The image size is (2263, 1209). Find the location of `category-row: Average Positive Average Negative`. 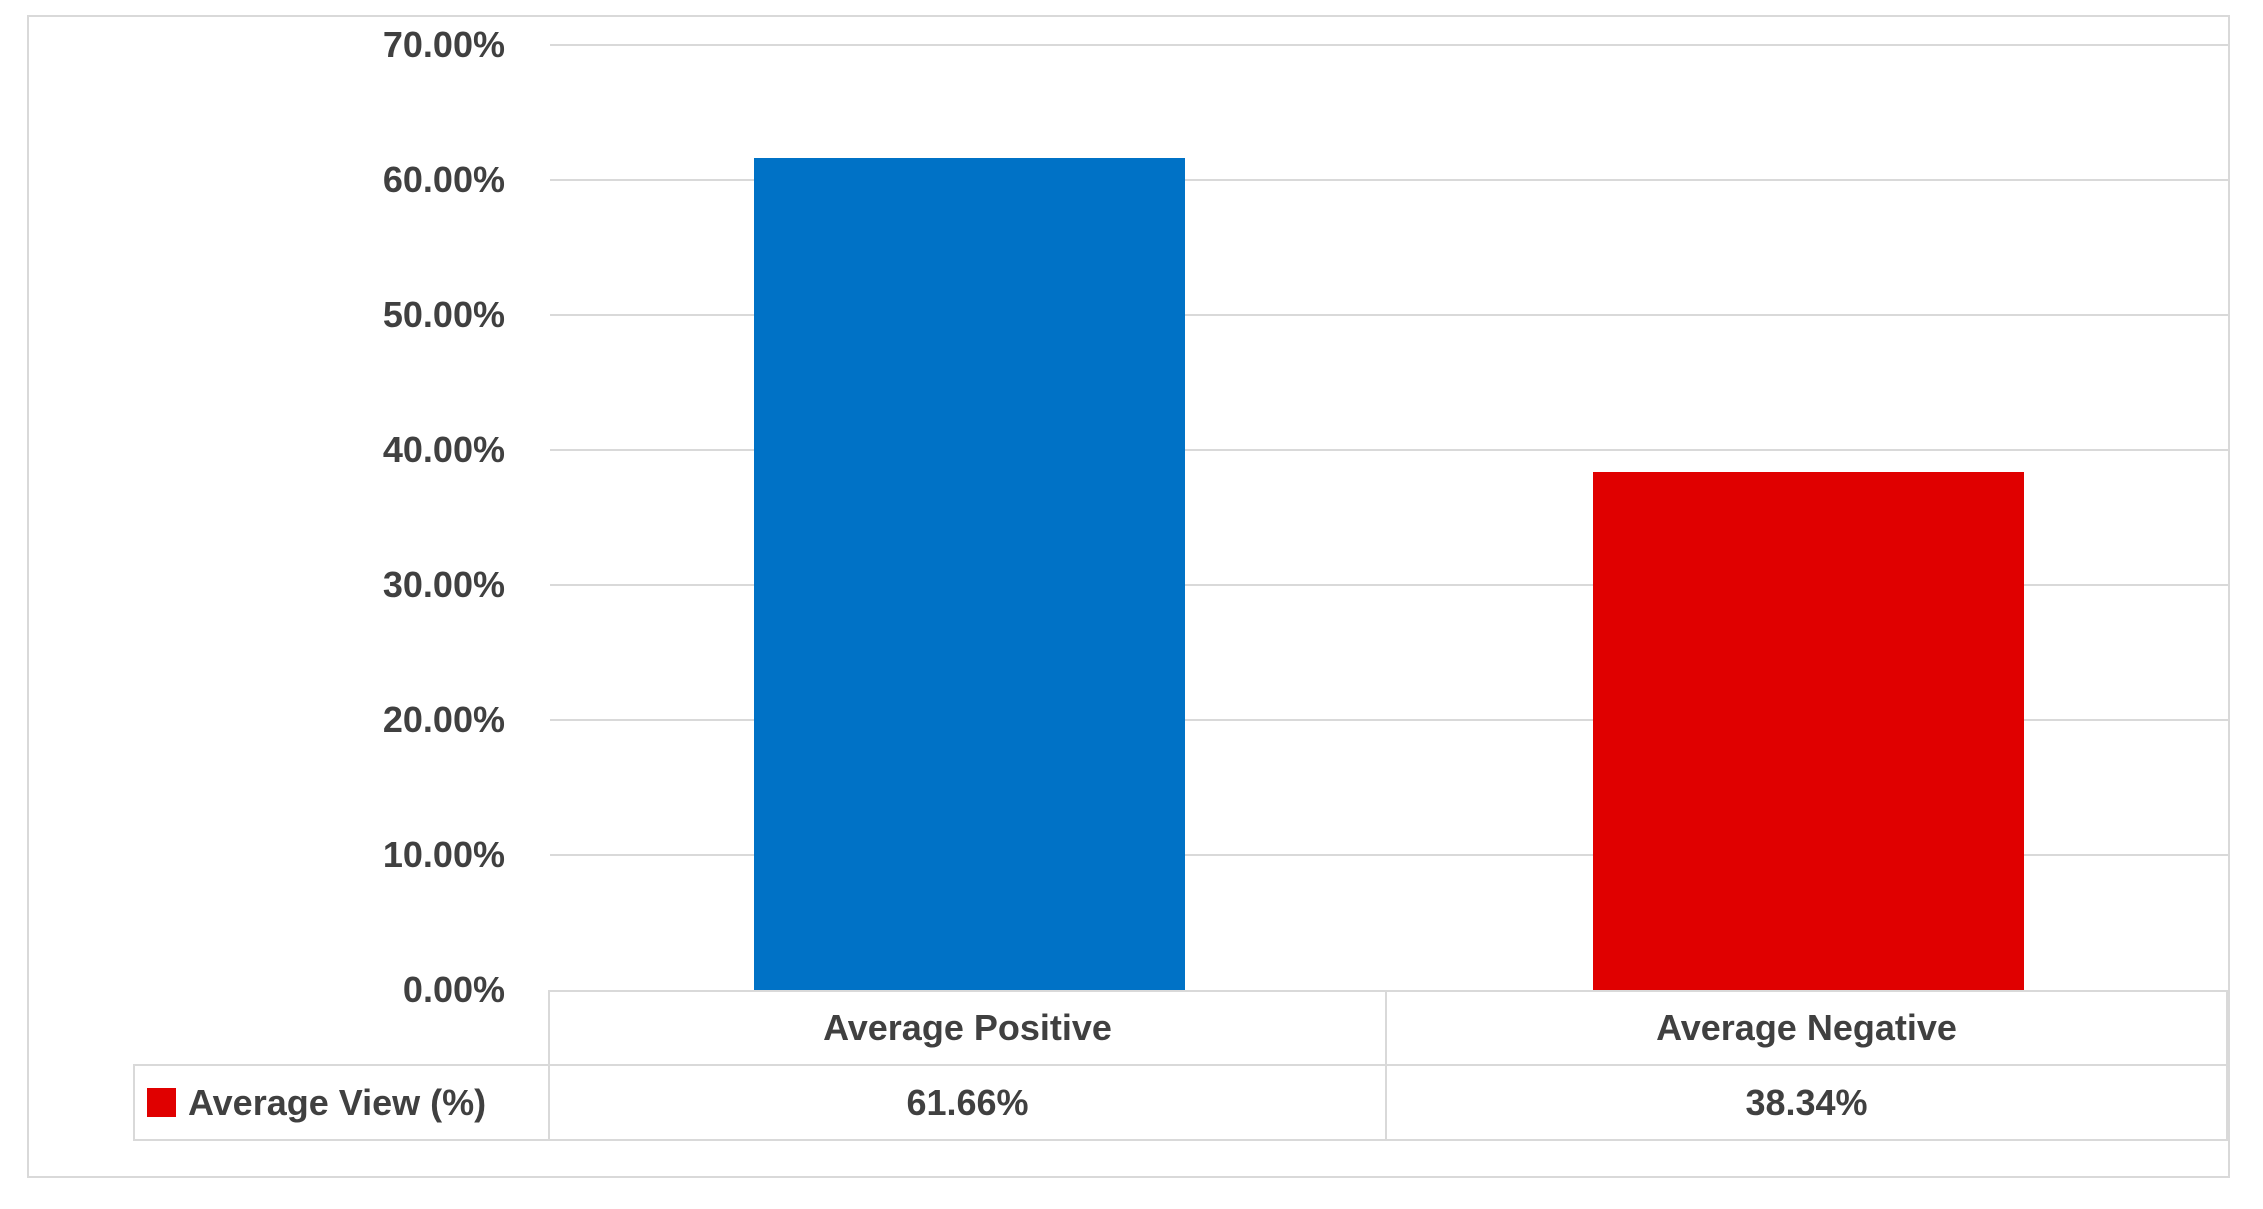

category-row: Average Positive Average Negative is located at coordinates (1181, 1028).